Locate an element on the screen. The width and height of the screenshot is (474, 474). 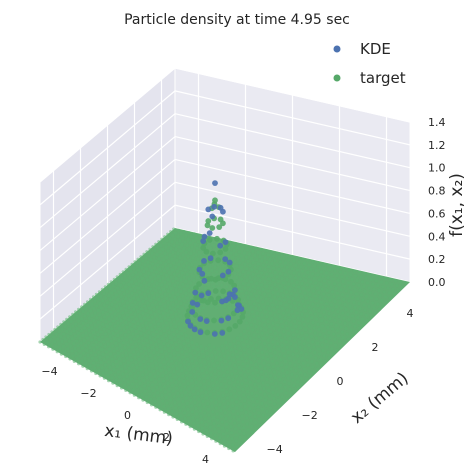
legend-label-target: target is located at coordinates (383, 78).